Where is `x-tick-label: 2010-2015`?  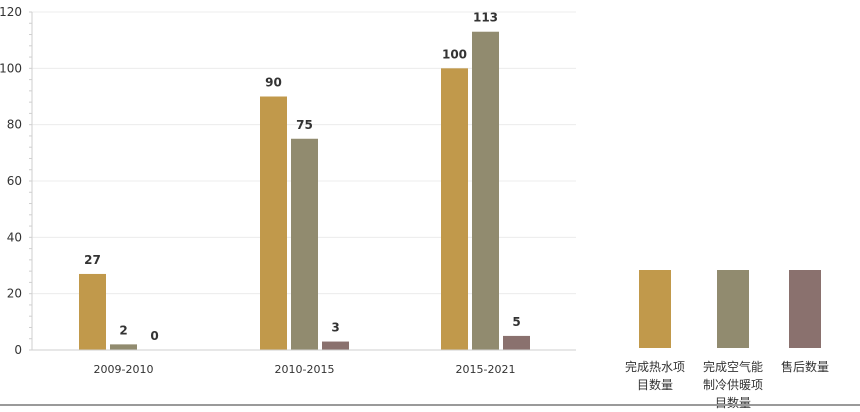
x-tick-label: 2010-2015 is located at coordinates (305, 369).